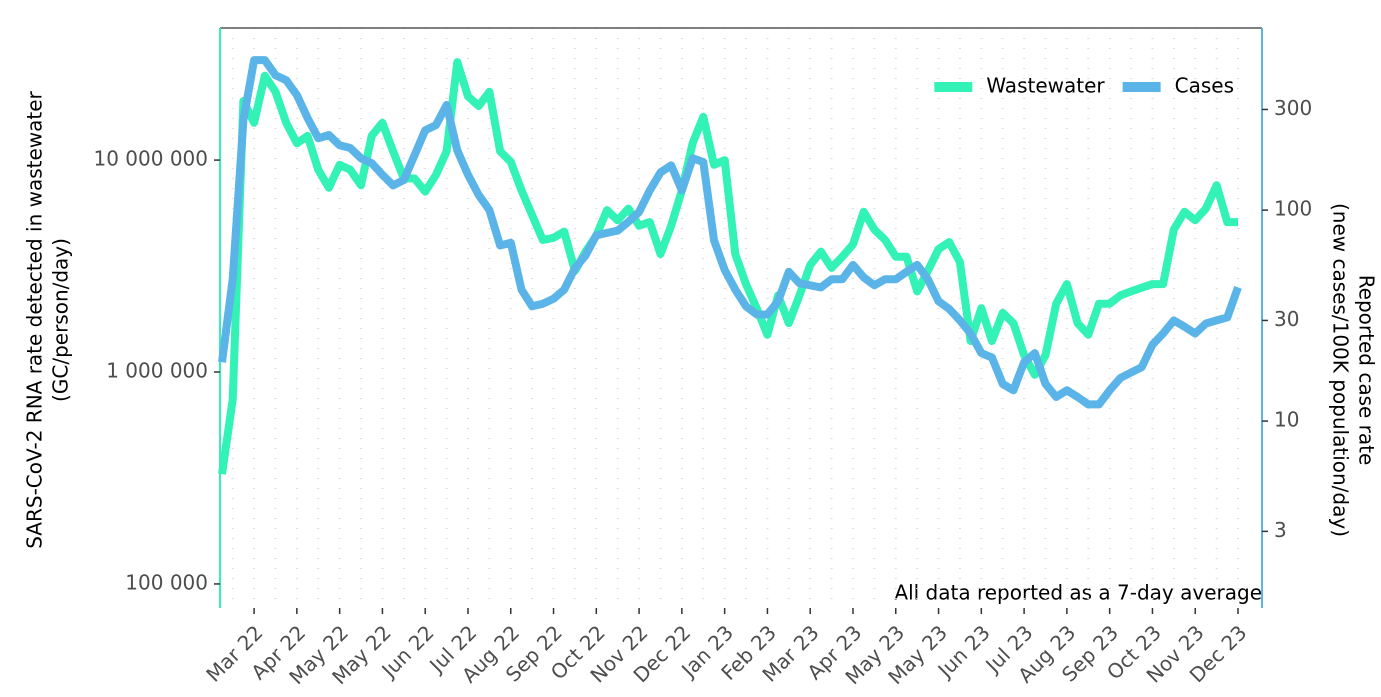  Describe the element at coordinates (1286, 420) in the screenshot. I see `y2-tick-label: 10` at that location.